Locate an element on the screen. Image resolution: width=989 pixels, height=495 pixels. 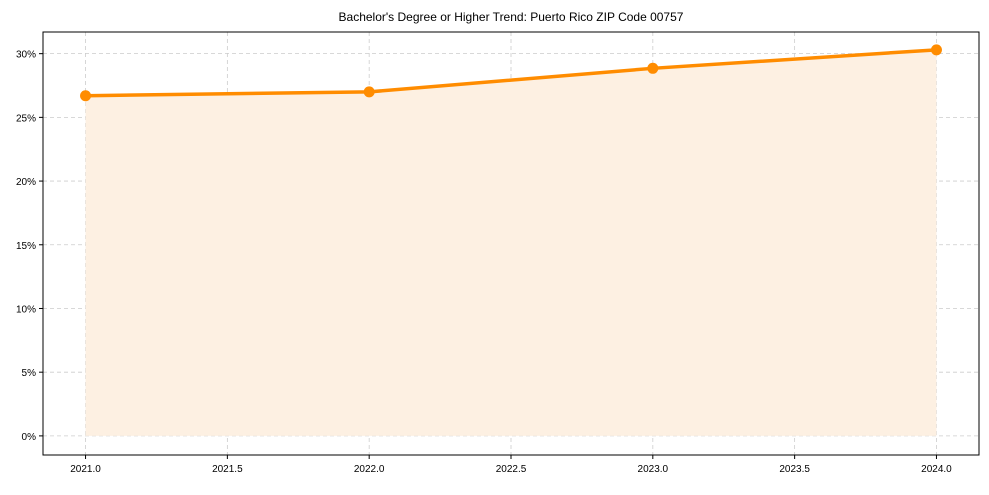
x-tick-label: 2021.5 is located at coordinates (227, 469).